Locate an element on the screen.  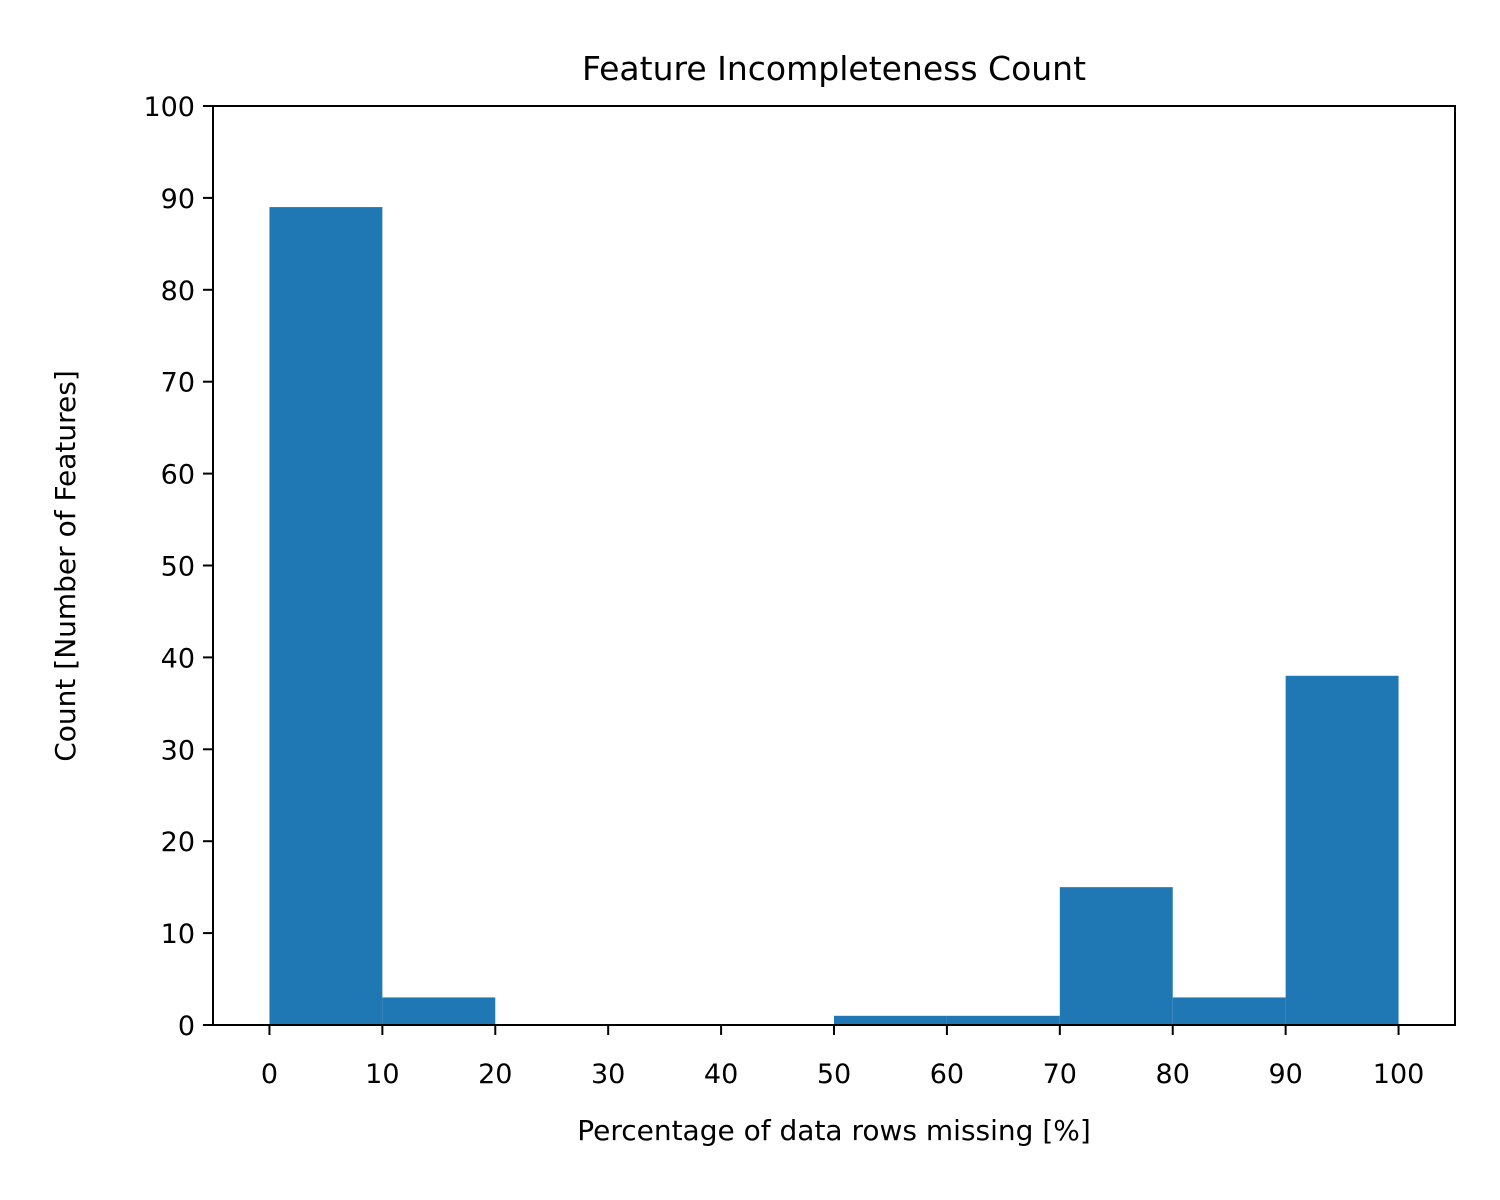
y-axis-label: Count [Number of Features] is located at coordinates (65, 566).